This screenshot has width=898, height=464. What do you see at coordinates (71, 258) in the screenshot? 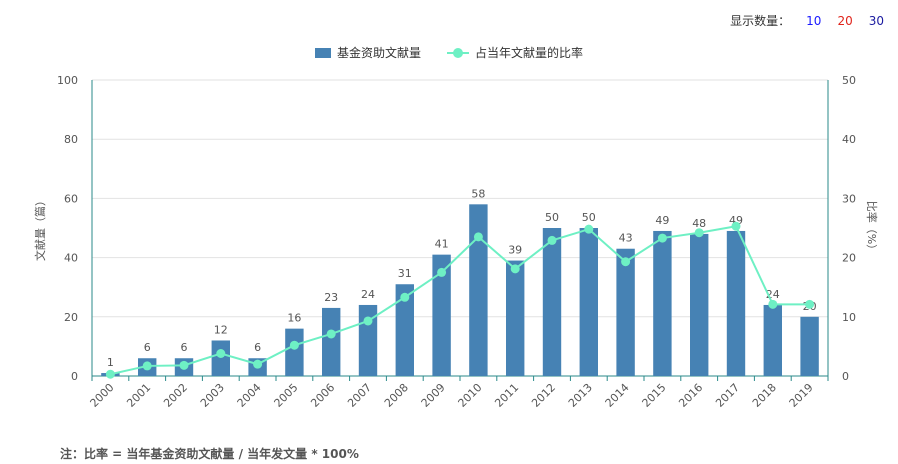
I see `y-tick-label-left: 40` at bounding box center [71, 258].